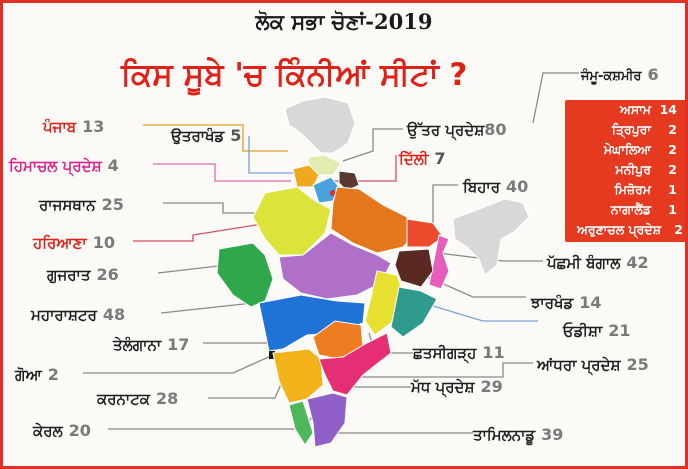 The image size is (688, 469). What do you see at coordinates (555, 98) in the screenshot?
I see `leader-jk` at bounding box center [555, 98].